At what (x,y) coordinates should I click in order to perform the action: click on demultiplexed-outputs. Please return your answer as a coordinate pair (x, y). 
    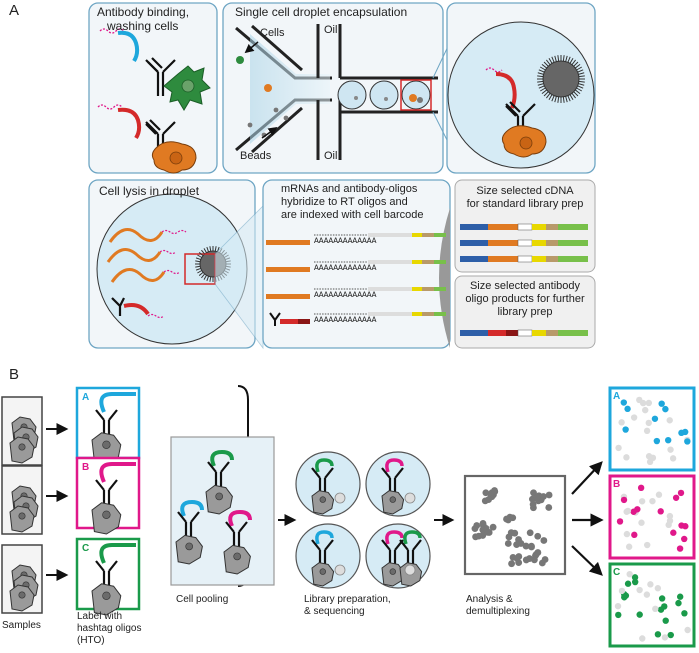
    Looking at the image, I should click on (652, 517).